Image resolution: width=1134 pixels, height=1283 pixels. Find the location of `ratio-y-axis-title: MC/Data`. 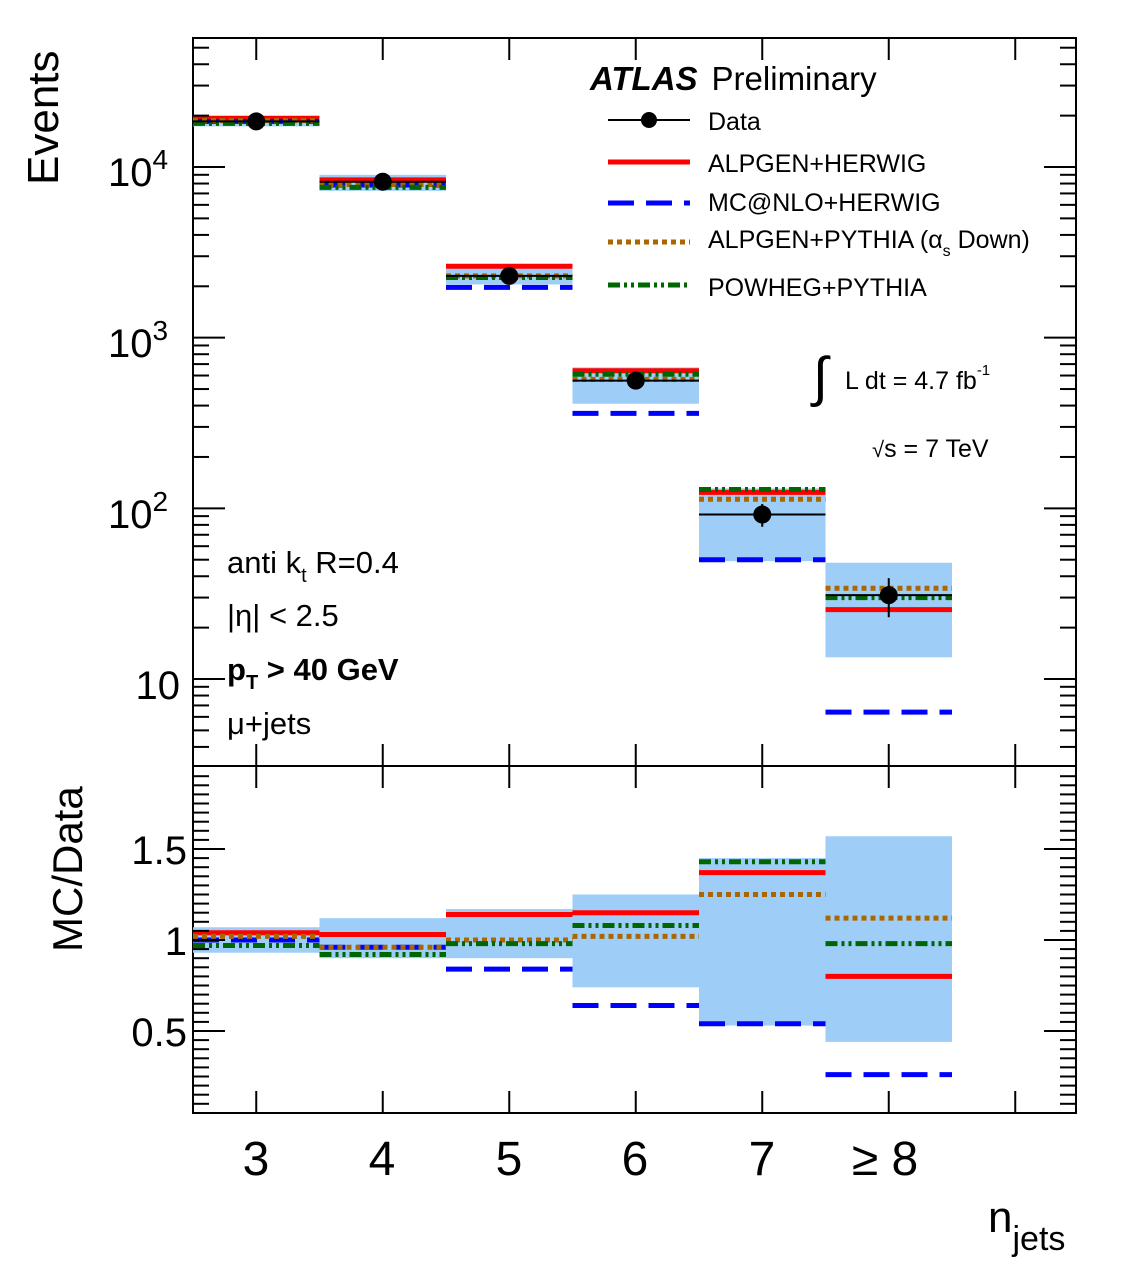

ratio-y-axis-title: MC/Data is located at coordinates (67, 869).